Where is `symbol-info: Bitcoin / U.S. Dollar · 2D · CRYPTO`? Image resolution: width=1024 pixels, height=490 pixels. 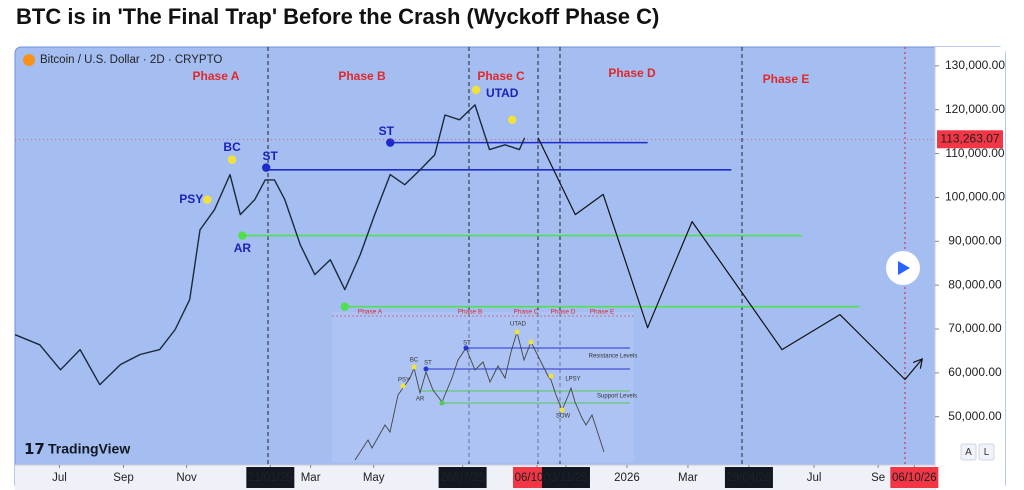
symbol-info: Bitcoin / U.S. Dollar · 2D · CRYPTO is located at coordinates (131, 60).